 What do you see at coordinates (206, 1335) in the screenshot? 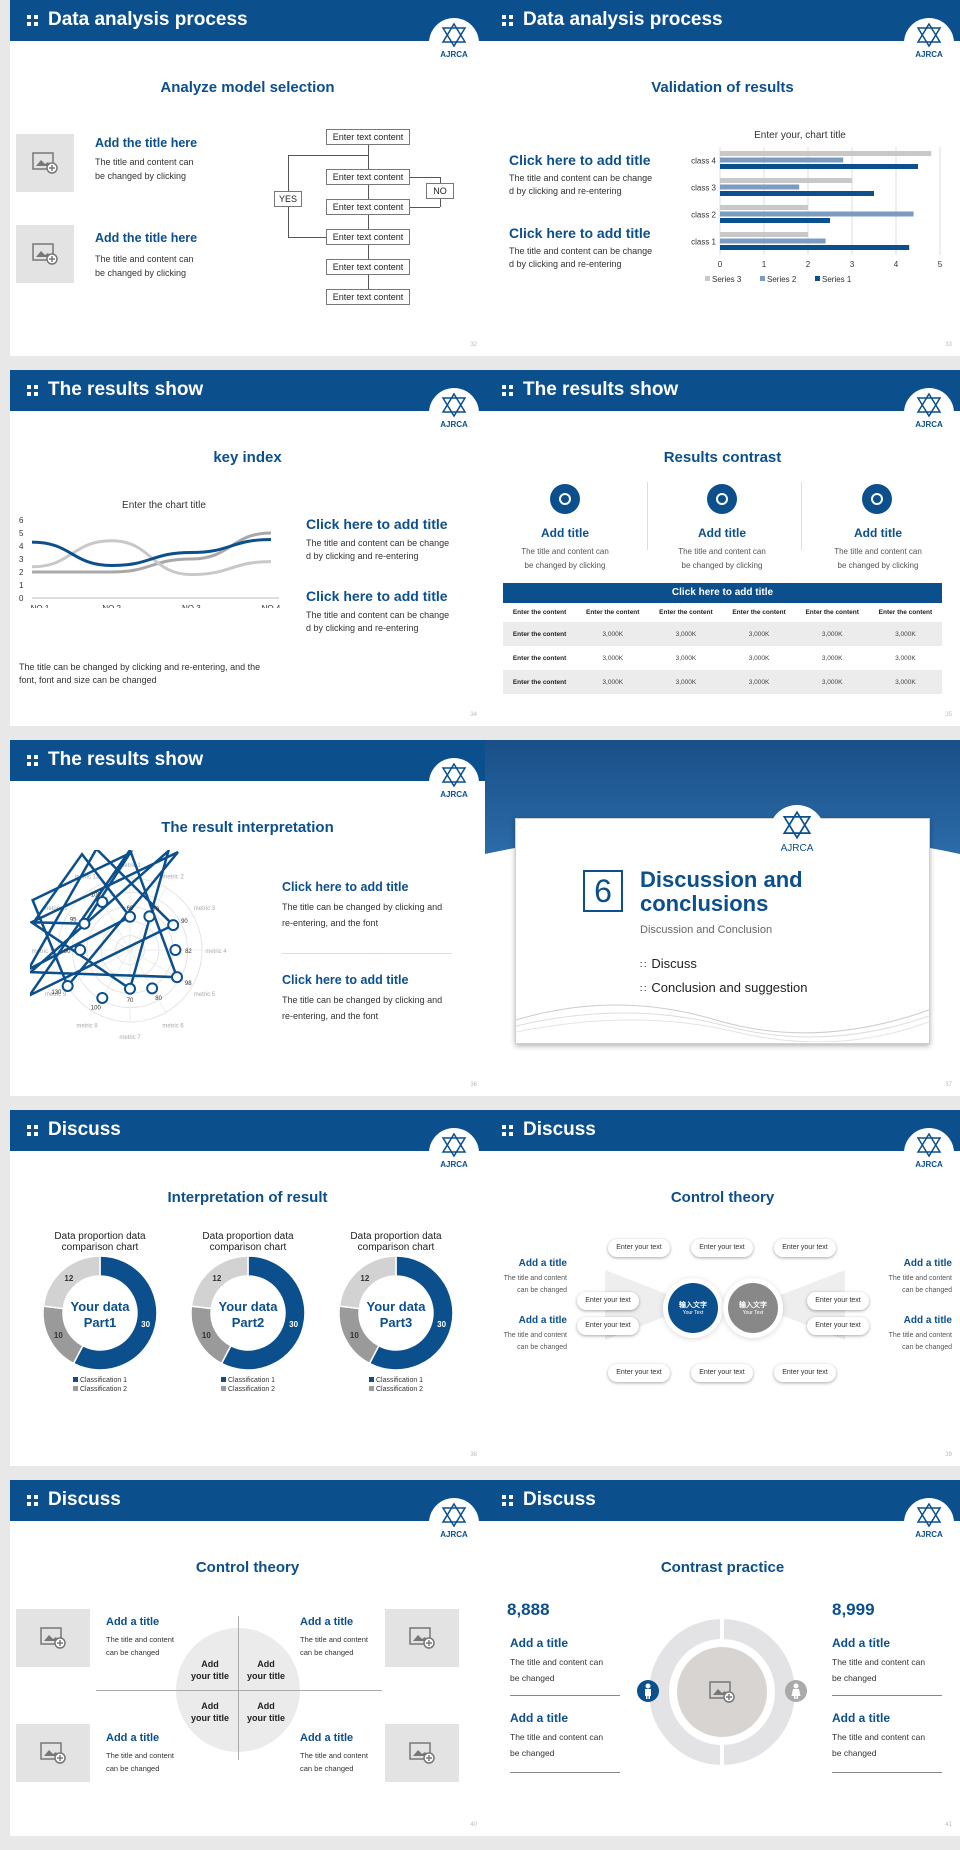
I see `data-label: 10` at bounding box center [206, 1335].